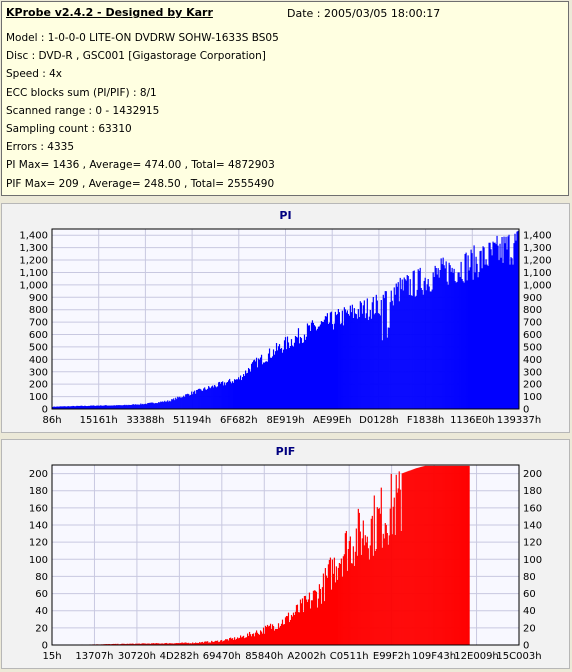 The height and width of the screenshot is (672, 572). What do you see at coordinates (532, 323) in the screenshot?
I see `pi-y-tick-right: 700` at bounding box center [532, 323].